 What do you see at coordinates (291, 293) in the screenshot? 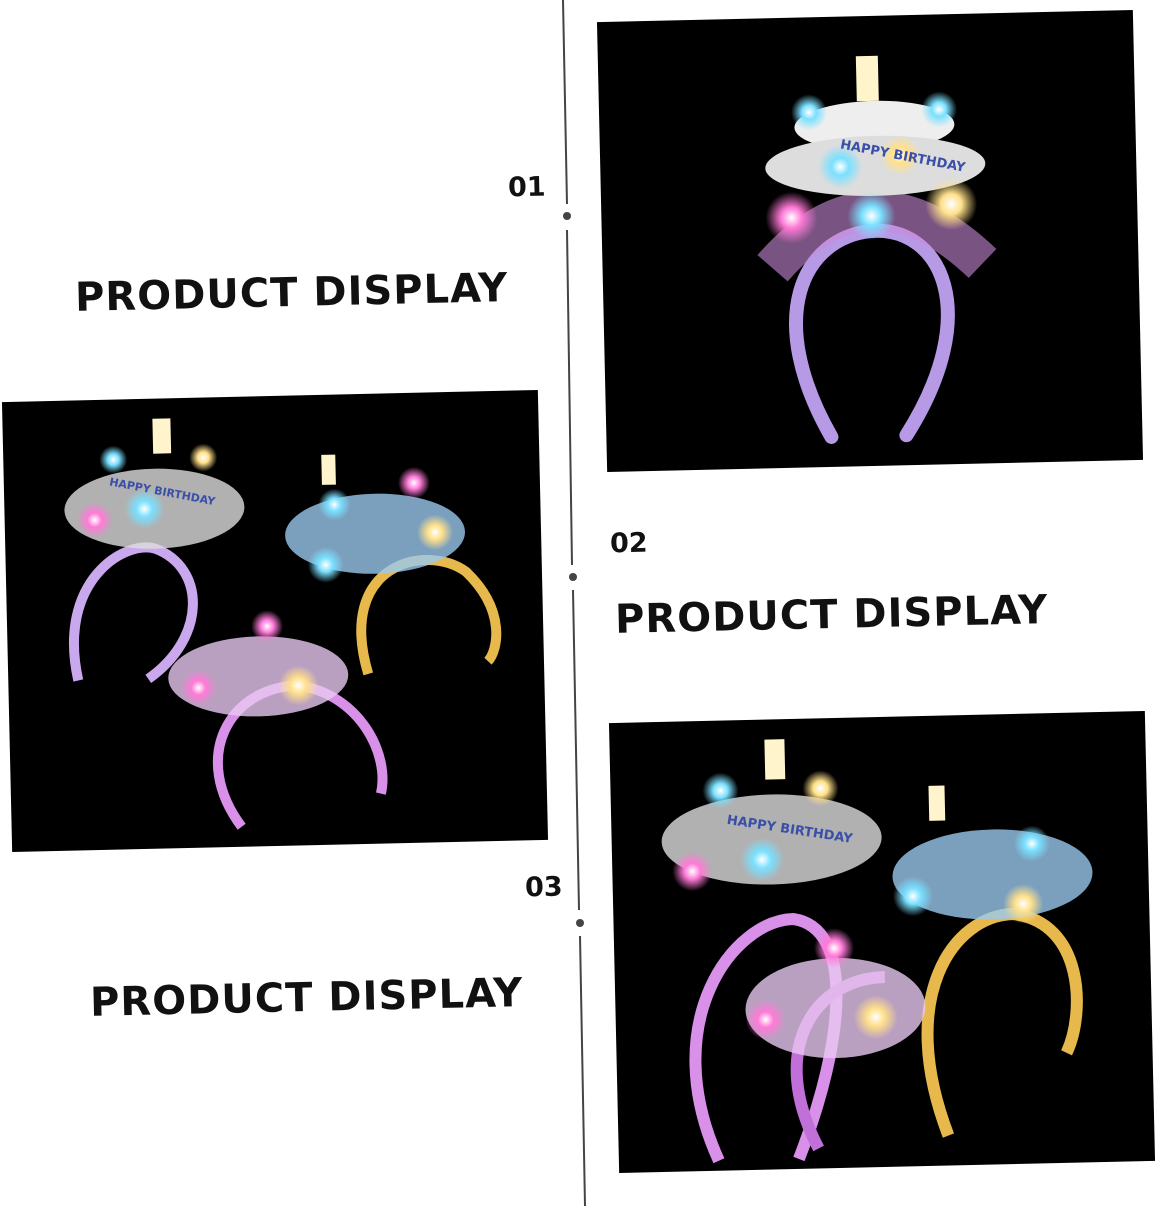
I see `section-label-01: PRODUCT DISPLAY` at bounding box center [291, 293].